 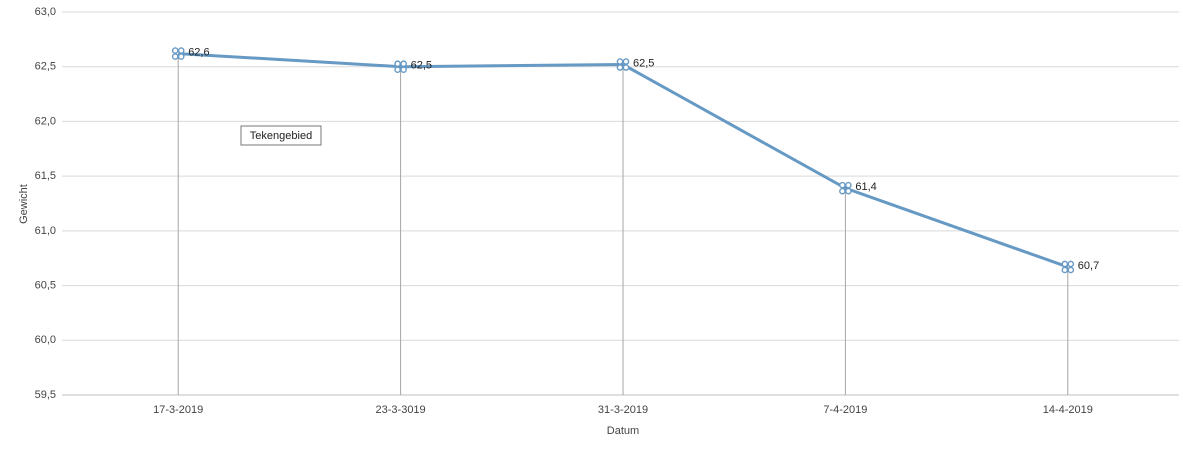 I want to click on y-tick-label: 62,0, so click(x=45, y=121).